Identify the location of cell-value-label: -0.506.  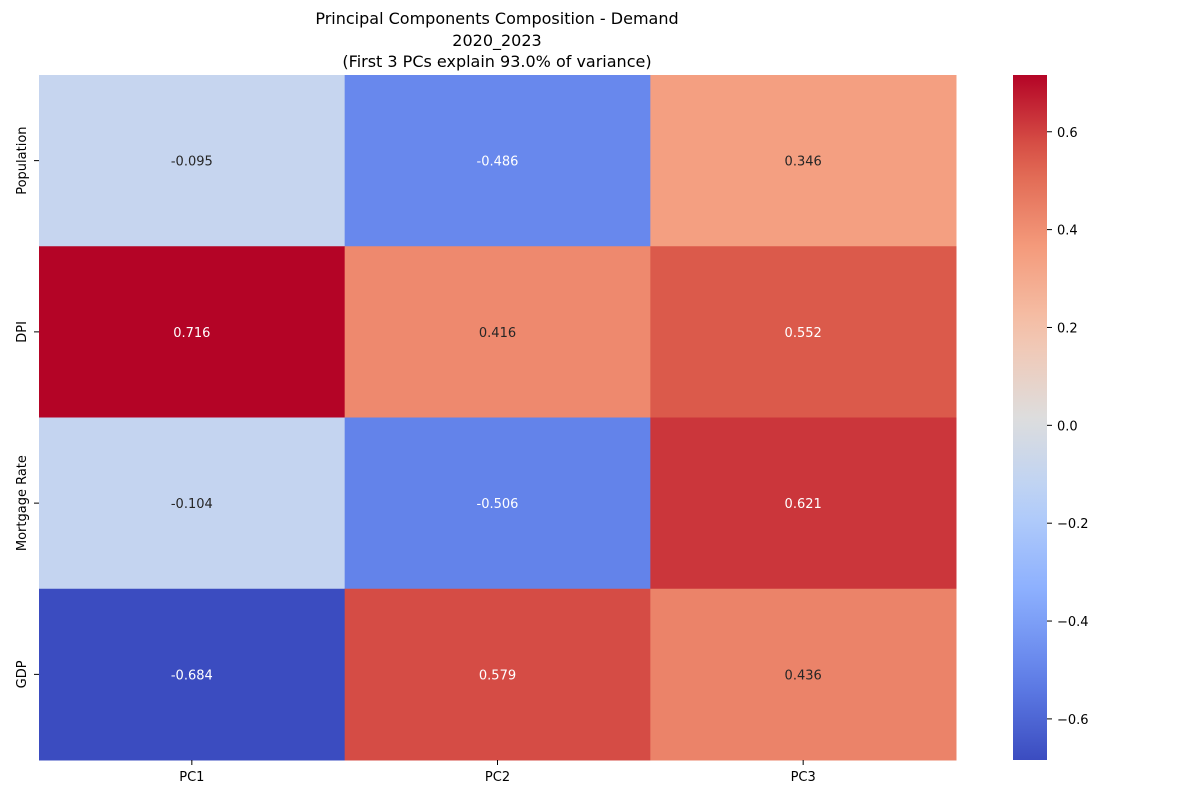
(498, 504).